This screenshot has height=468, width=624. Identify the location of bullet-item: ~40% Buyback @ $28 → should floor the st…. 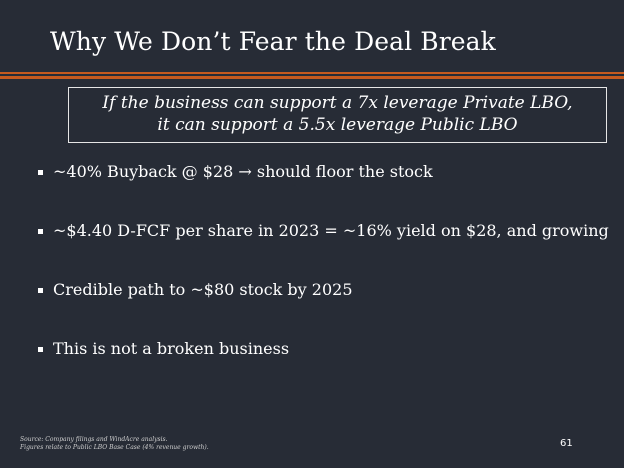
(235, 172).